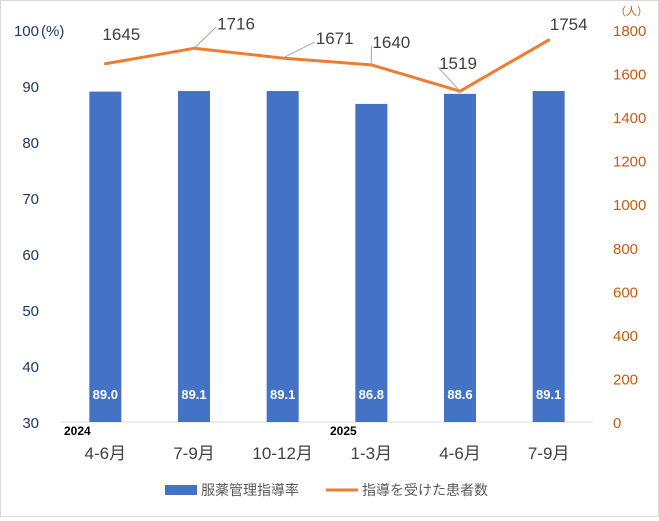  What do you see at coordinates (629, 75) in the screenshot?
I see `right-tick-label: 1600` at bounding box center [629, 75].